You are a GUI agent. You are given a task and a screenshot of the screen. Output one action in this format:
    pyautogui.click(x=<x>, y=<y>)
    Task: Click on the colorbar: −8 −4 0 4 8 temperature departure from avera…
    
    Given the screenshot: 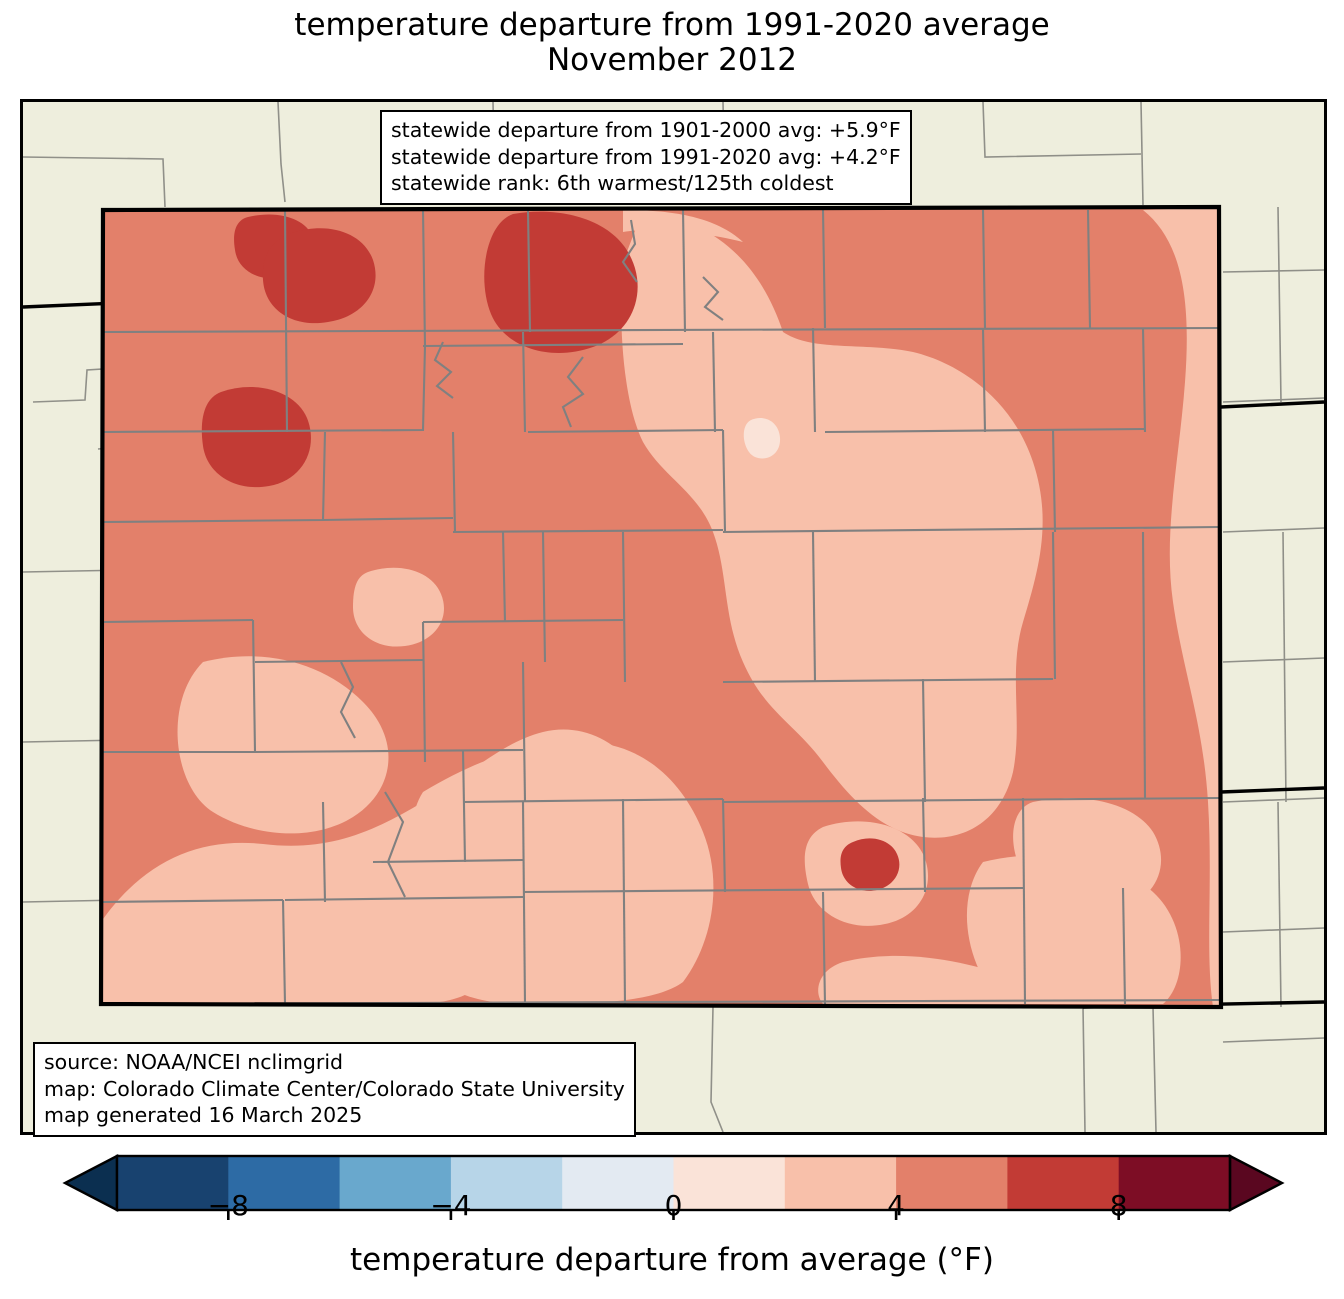 What is the action you would take?
    pyautogui.click(x=672, y=1223)
    